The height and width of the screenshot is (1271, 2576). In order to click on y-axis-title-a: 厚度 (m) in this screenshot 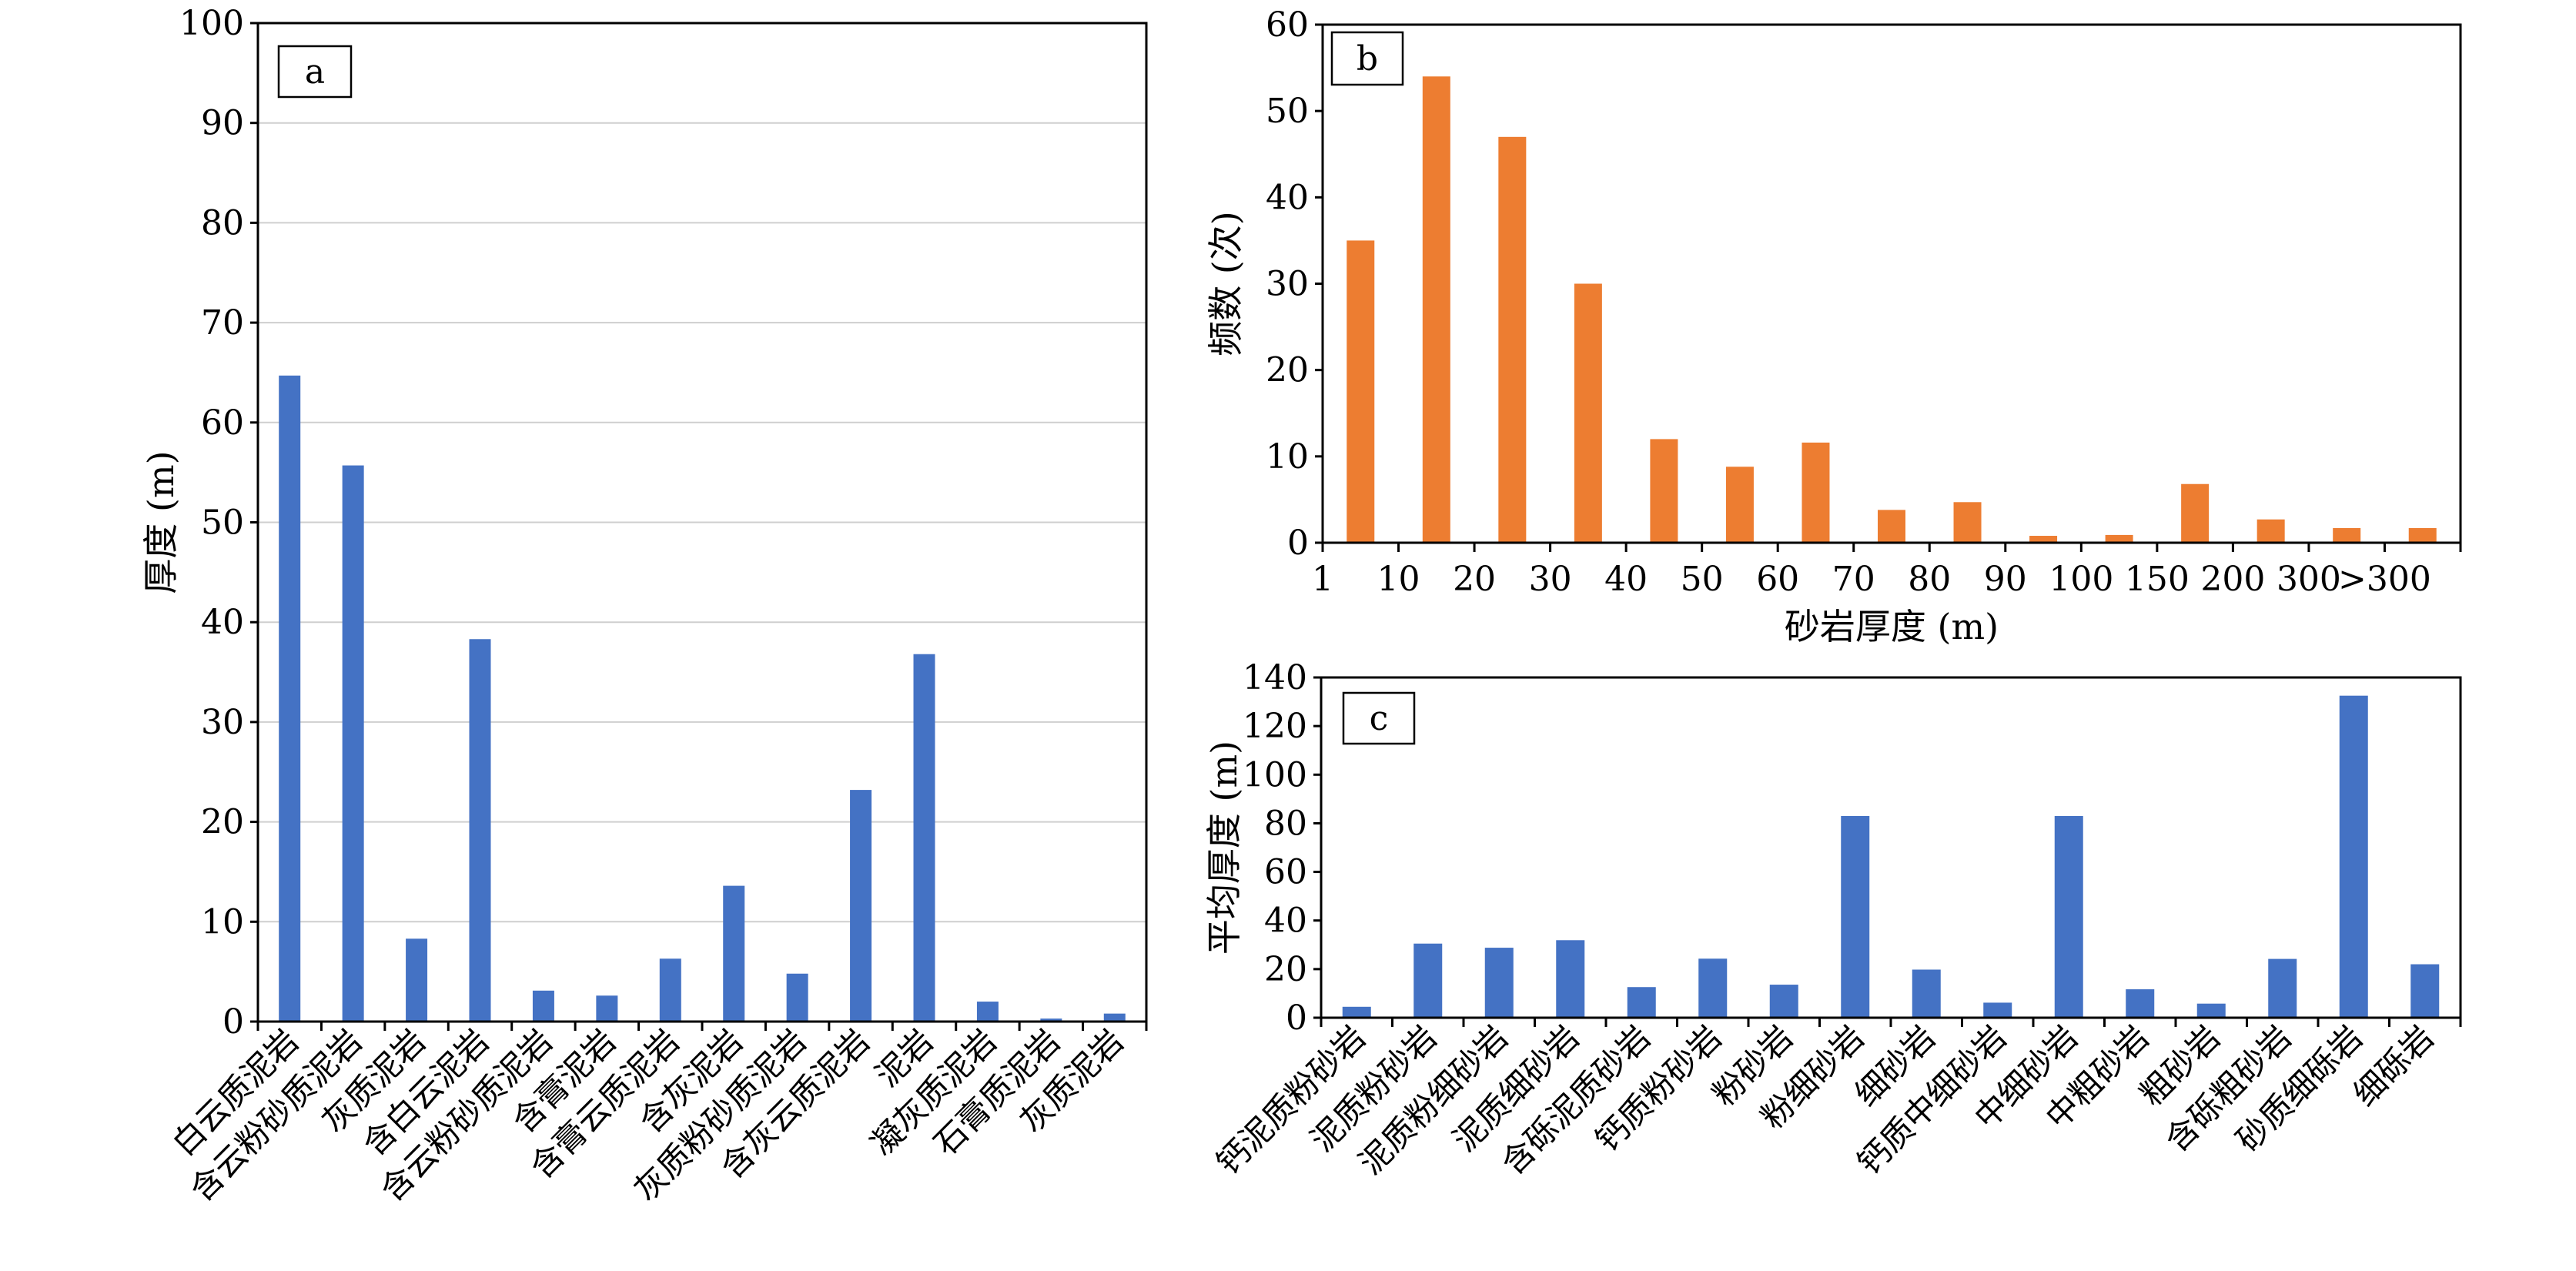, I will do `click(161, 522)`.